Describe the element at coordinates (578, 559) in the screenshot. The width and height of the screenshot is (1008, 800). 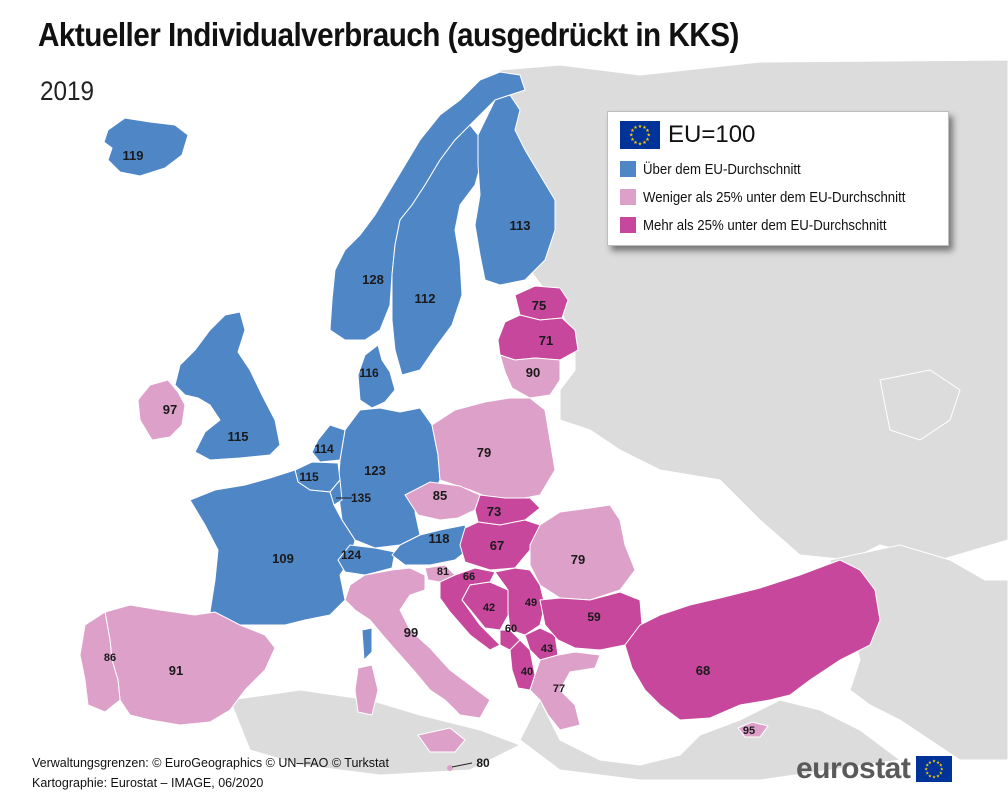
I see `value-romania: 79` at that location.